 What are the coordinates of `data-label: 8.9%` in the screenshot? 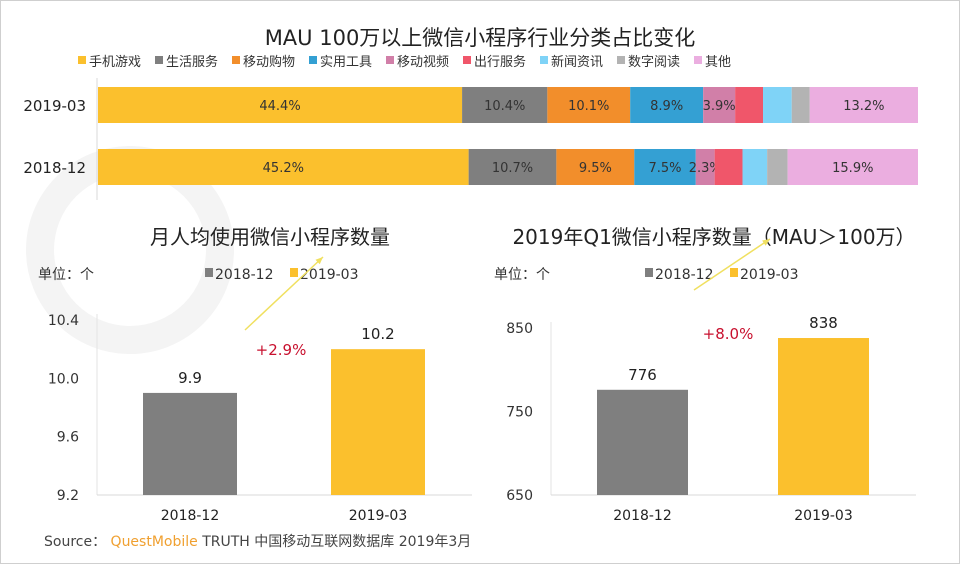 It's located at (666, 106).